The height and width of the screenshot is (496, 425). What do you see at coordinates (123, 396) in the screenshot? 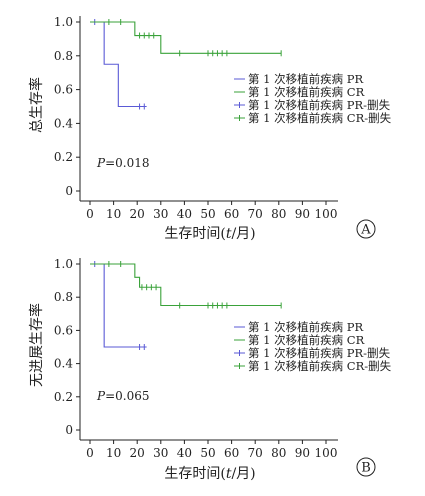
I see `panel-b-p-value: P=0.065` at bounding box center [123, 396].